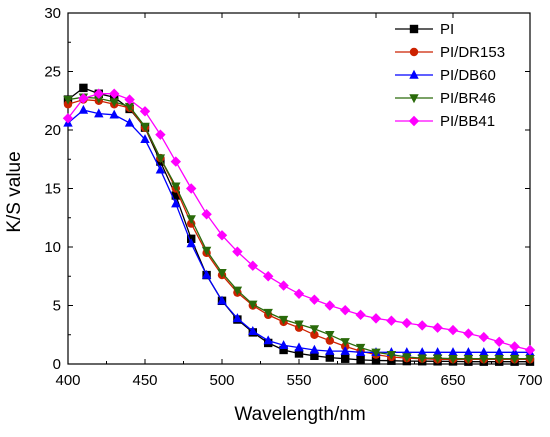  Describe the element at coordinates (472, 52) in the screenshot. I see `legend-label: PI/DR153` at that location.